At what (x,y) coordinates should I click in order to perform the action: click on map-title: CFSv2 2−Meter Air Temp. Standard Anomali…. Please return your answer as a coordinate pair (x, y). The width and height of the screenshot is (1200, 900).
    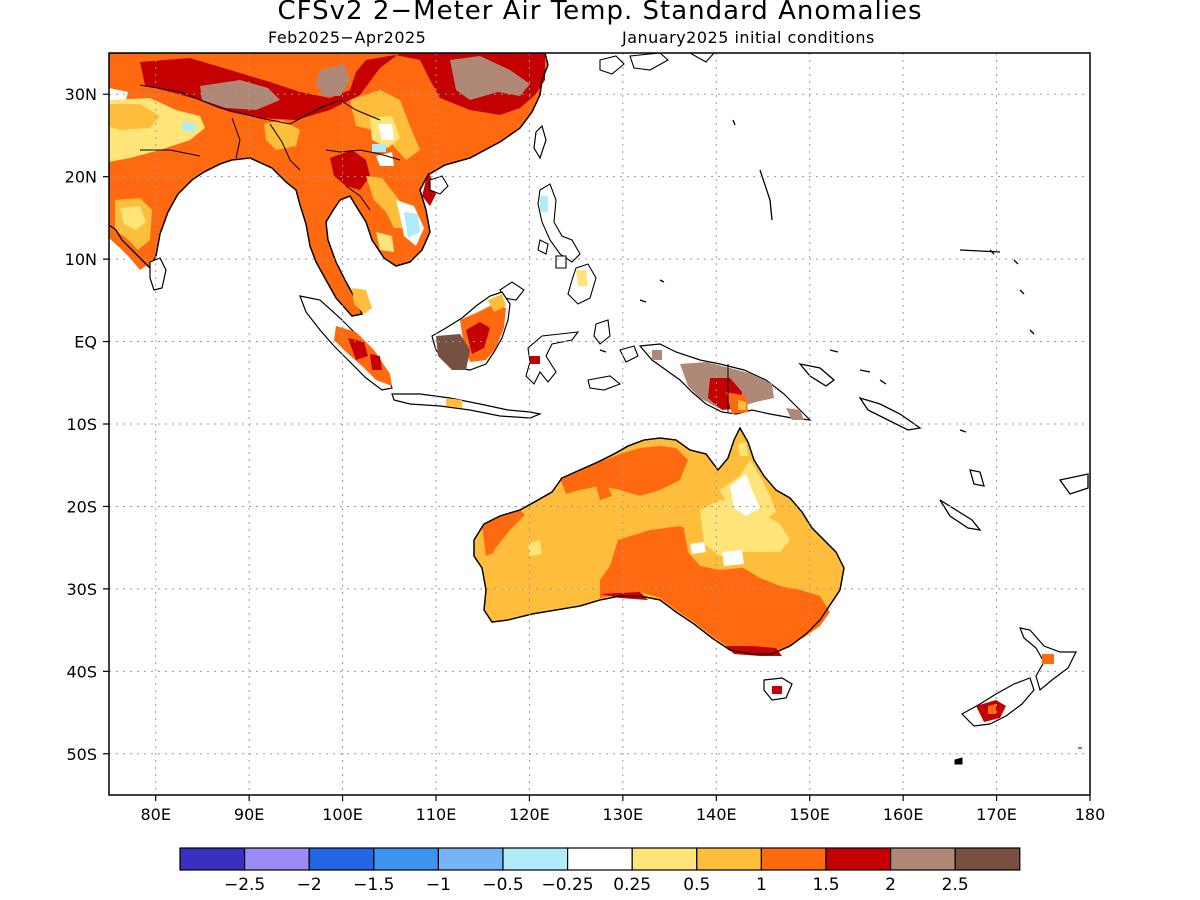
    Looking at the image, I should click on (600, 13).